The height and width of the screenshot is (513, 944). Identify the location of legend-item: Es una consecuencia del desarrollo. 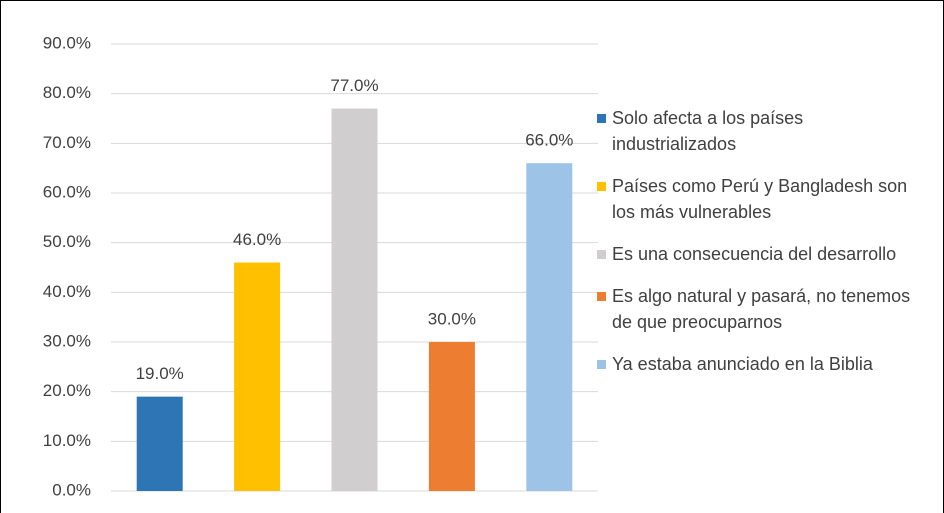
(764, 254).